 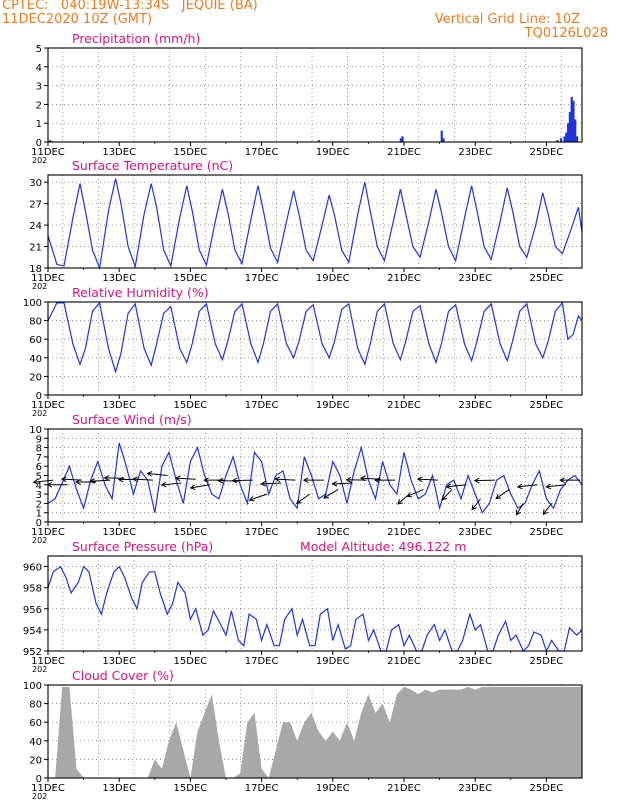 I want to click on y-tick-label: 27, so click(x=35, y=205).